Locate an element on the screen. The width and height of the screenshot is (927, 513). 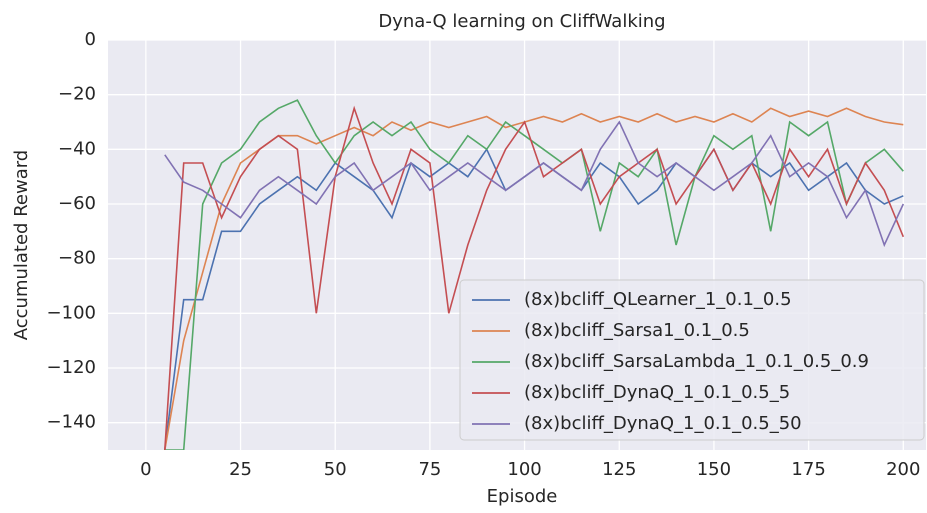
y-tick-label: −60 is located at coordinates (77, 203).